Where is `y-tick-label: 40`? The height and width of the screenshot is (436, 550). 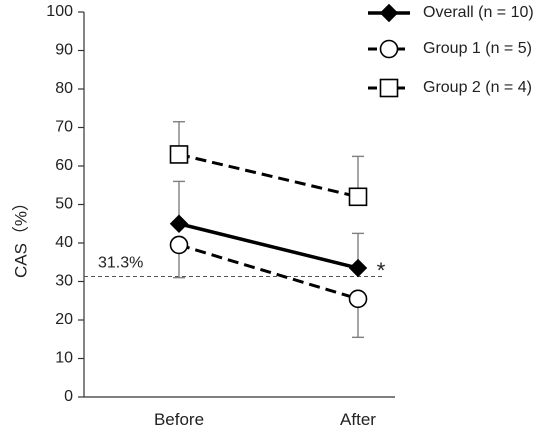
y-tick-label: 40 is located at coordinates (64, 242).